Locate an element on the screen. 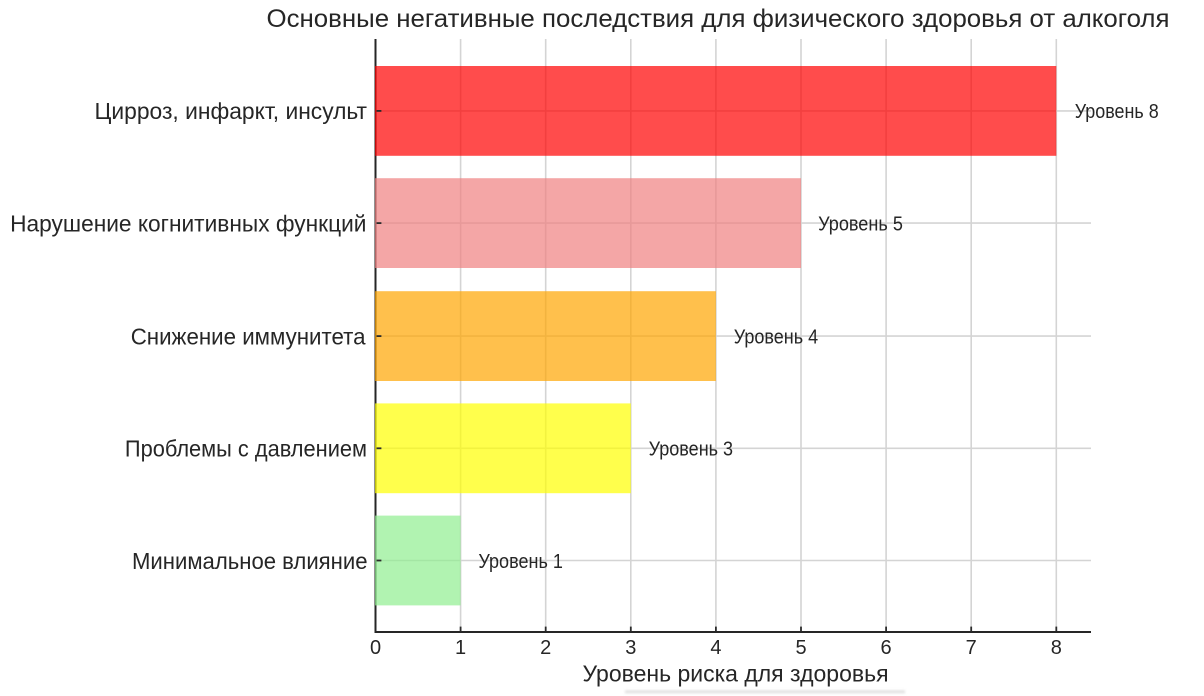 The height and width of the screenshot is (696, 1204). svg-text: 1 is located at coordinates (460, 648).